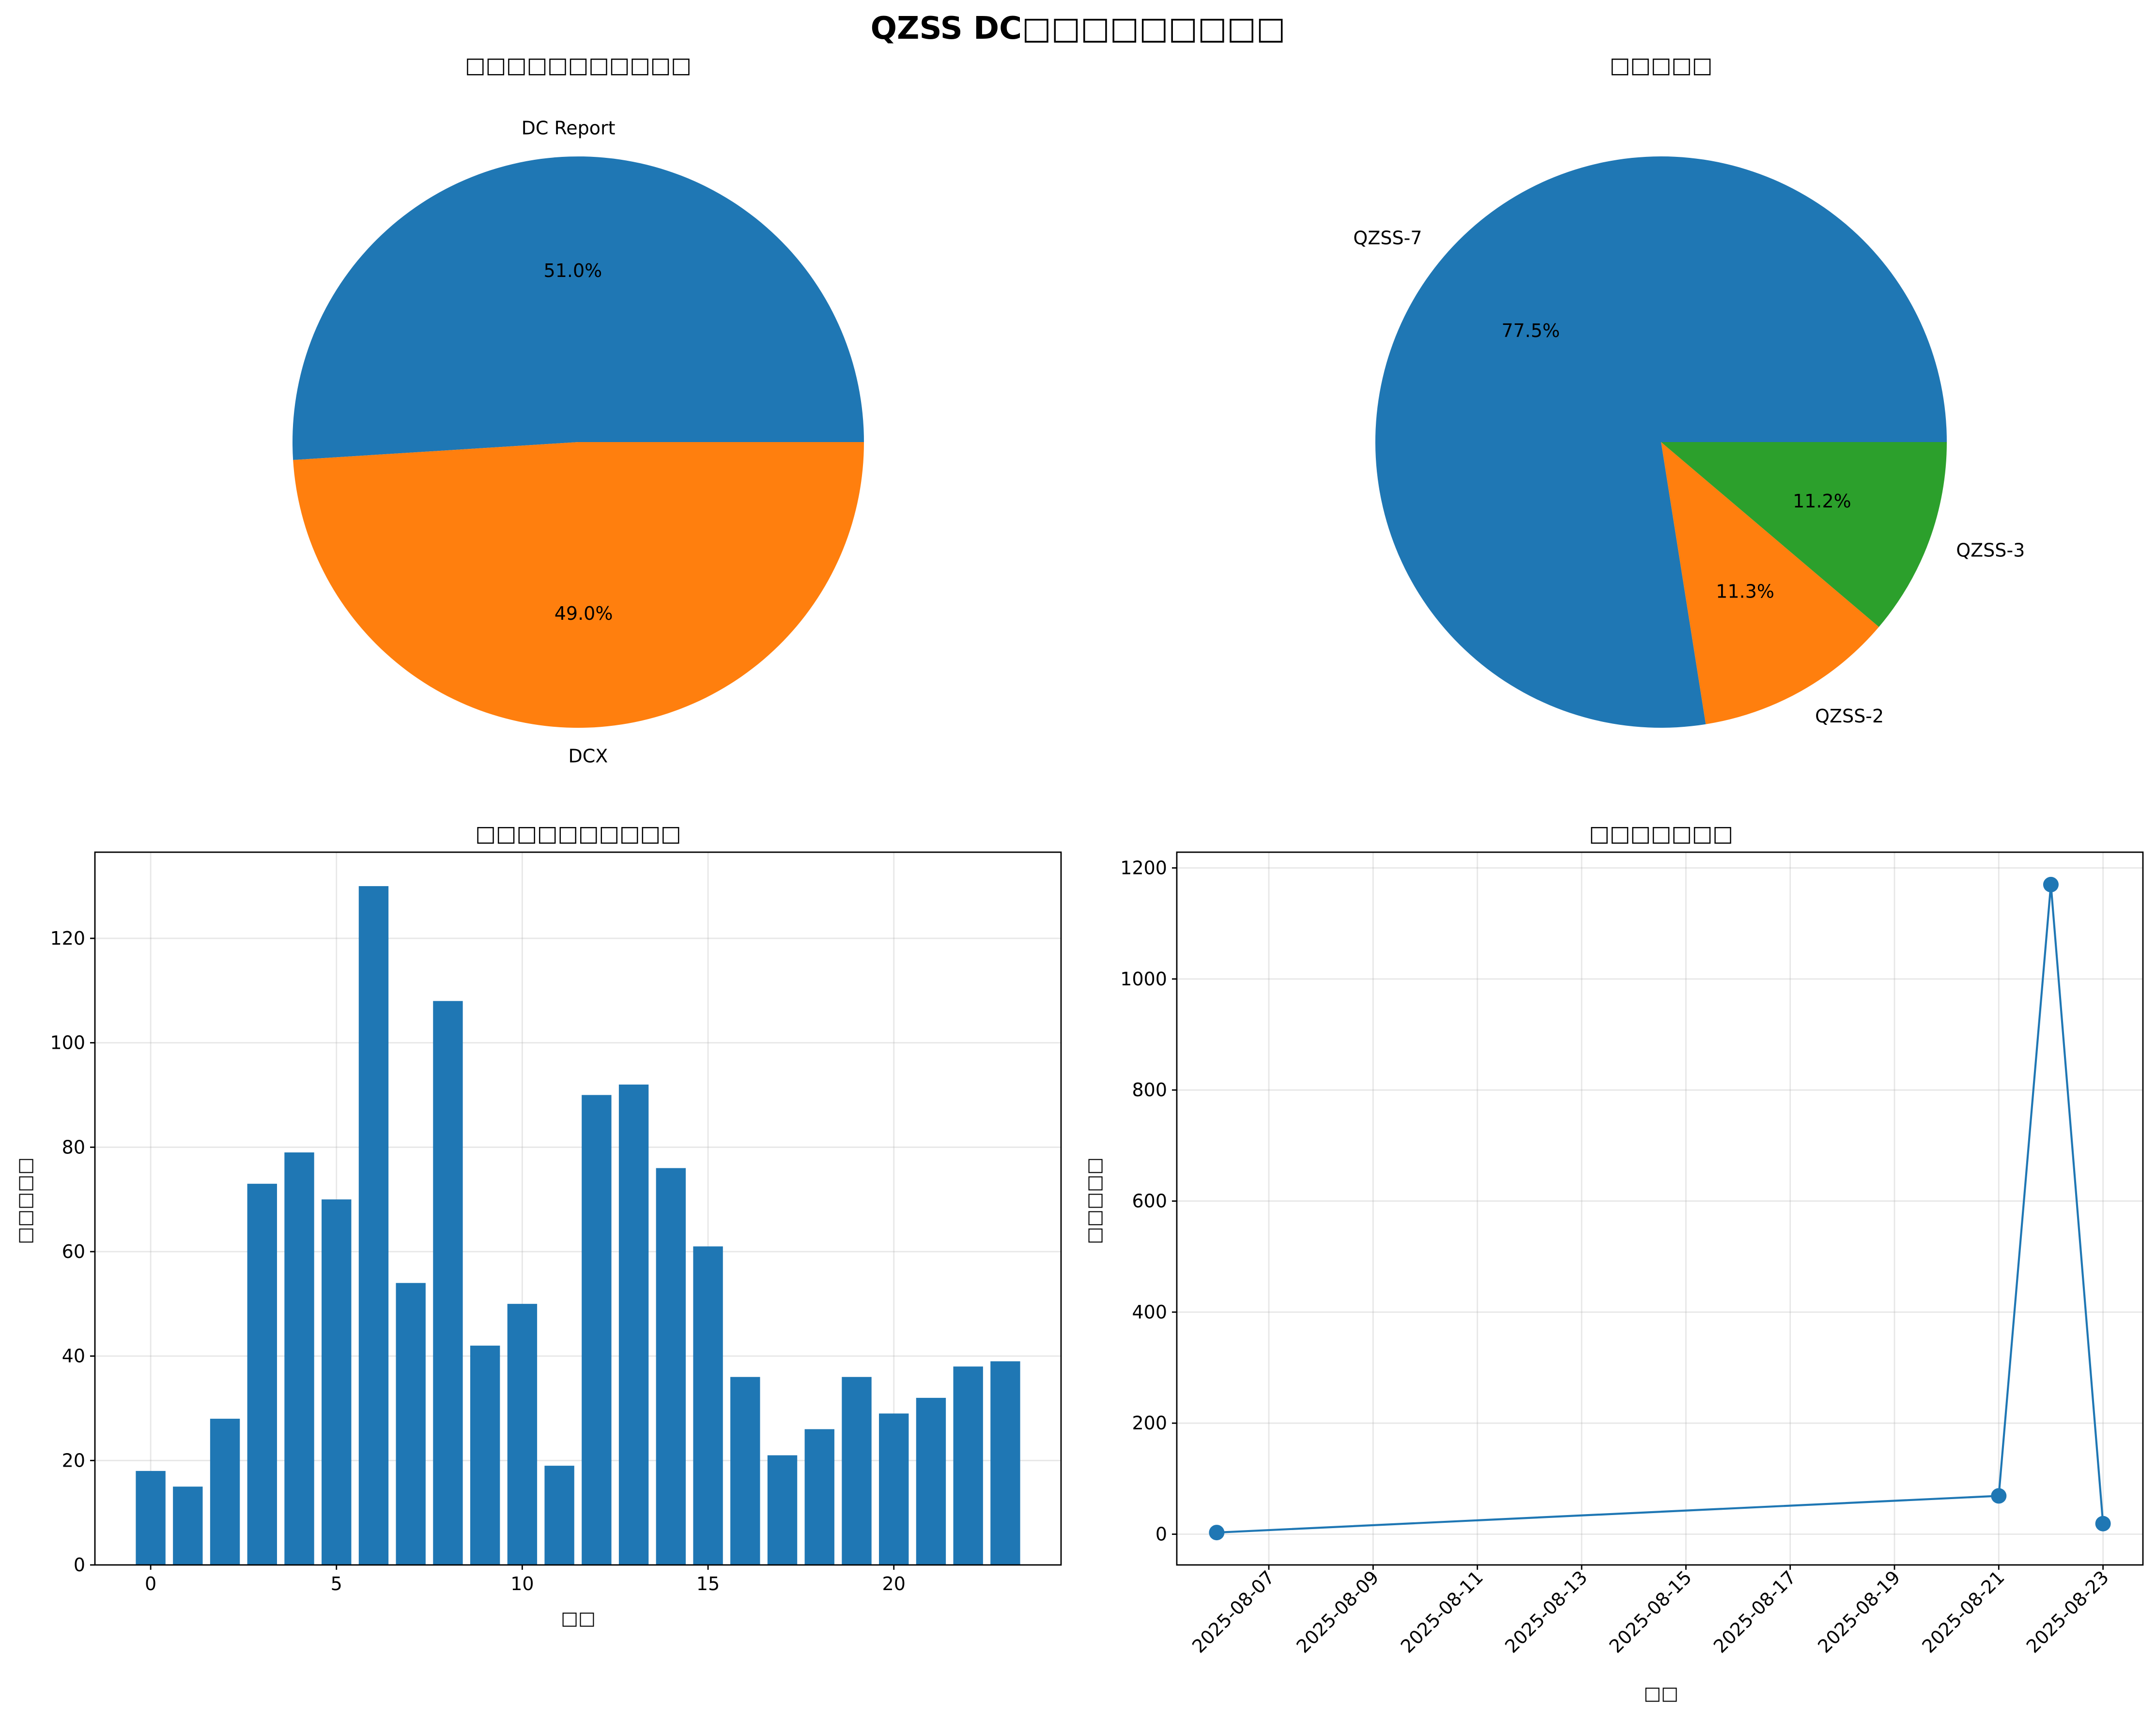  Describe the element at coordinates (1530, 330) in the screenshot. I see `pie2-percent-label: 77.5%` at that location.